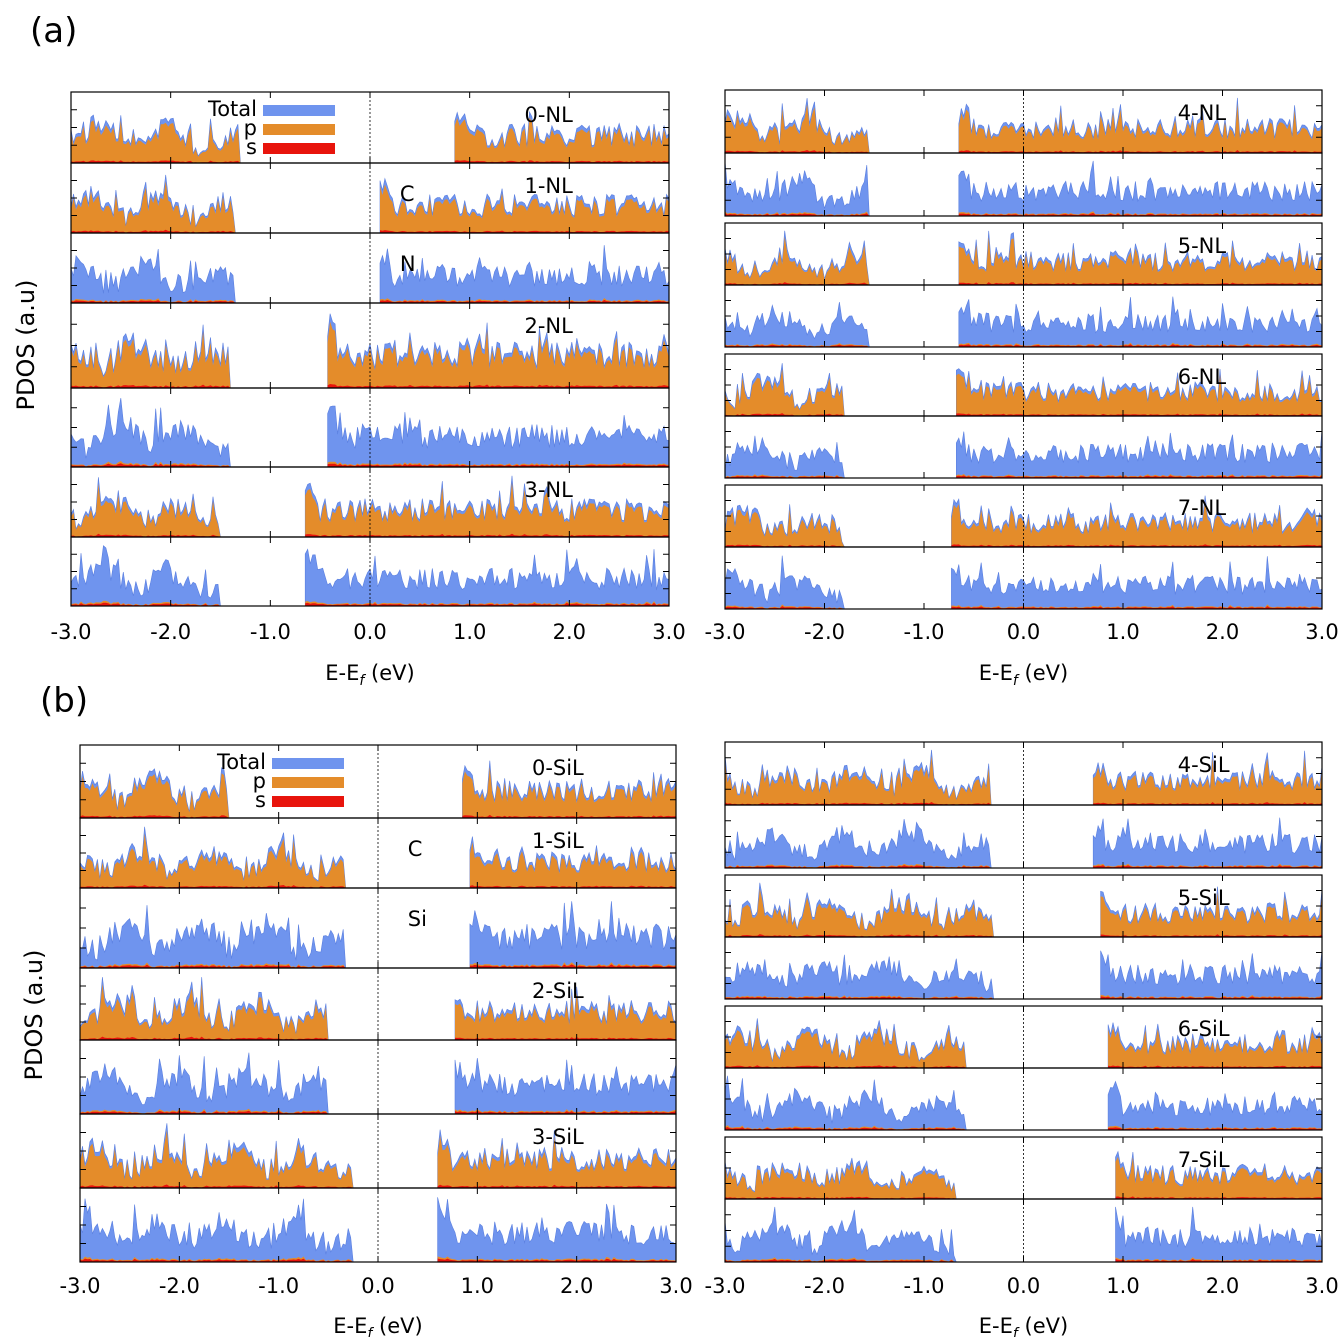 The height and width of the screenshot is (1337, 1344). Describe the element at coordinates (1202, 377) in the screenshot. I see `panel-label: 6-NL` at that location.